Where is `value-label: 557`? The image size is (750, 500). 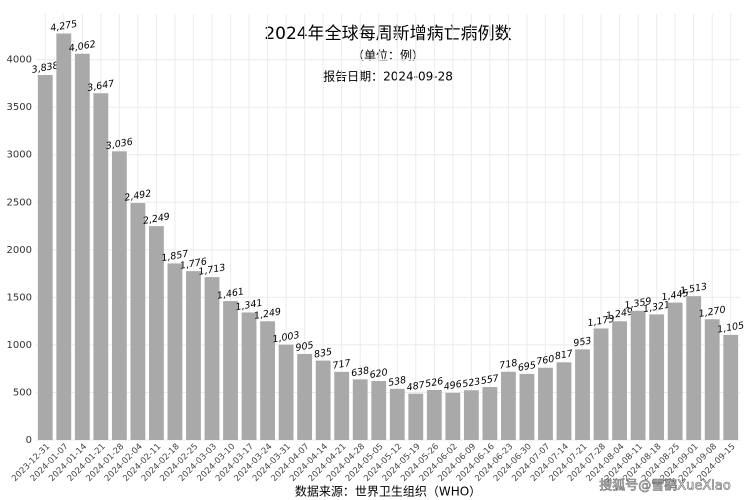
value-label: 557 is located at coordinates (490, 380).